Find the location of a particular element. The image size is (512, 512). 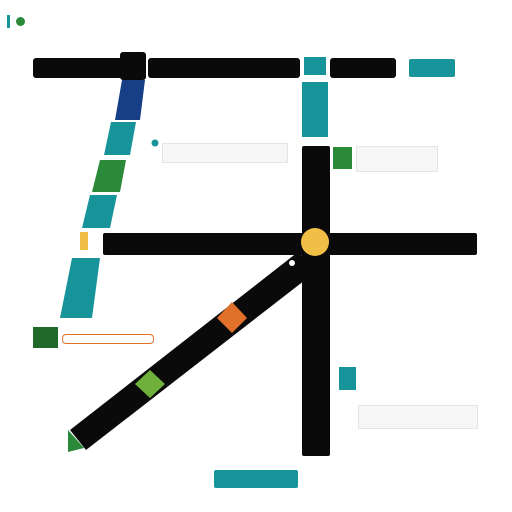

strip-block-navy is located at coordinates (130, 100).